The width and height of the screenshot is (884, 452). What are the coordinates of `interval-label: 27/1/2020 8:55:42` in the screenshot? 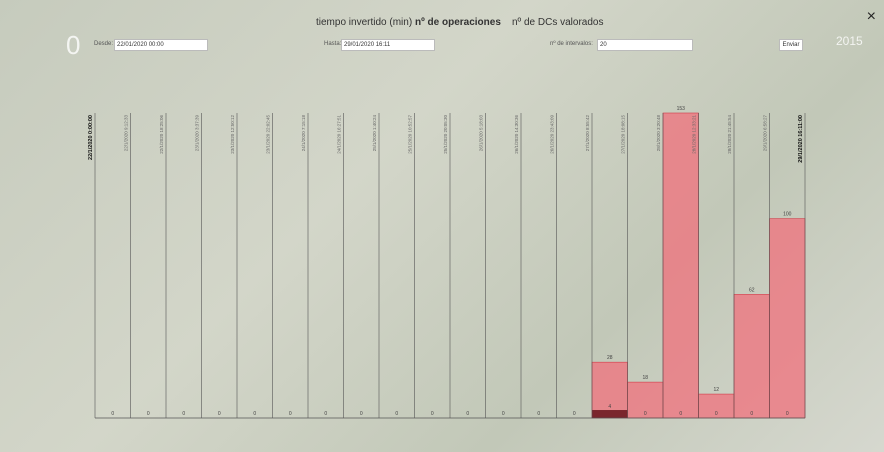 It's located at (587, 133).